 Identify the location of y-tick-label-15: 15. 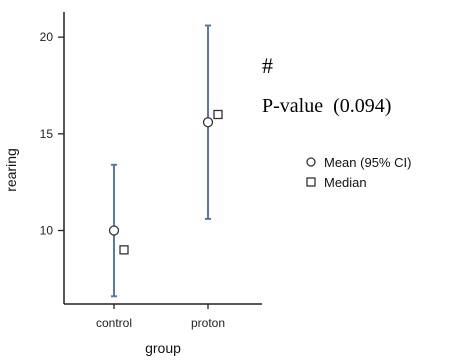
(47, 134).